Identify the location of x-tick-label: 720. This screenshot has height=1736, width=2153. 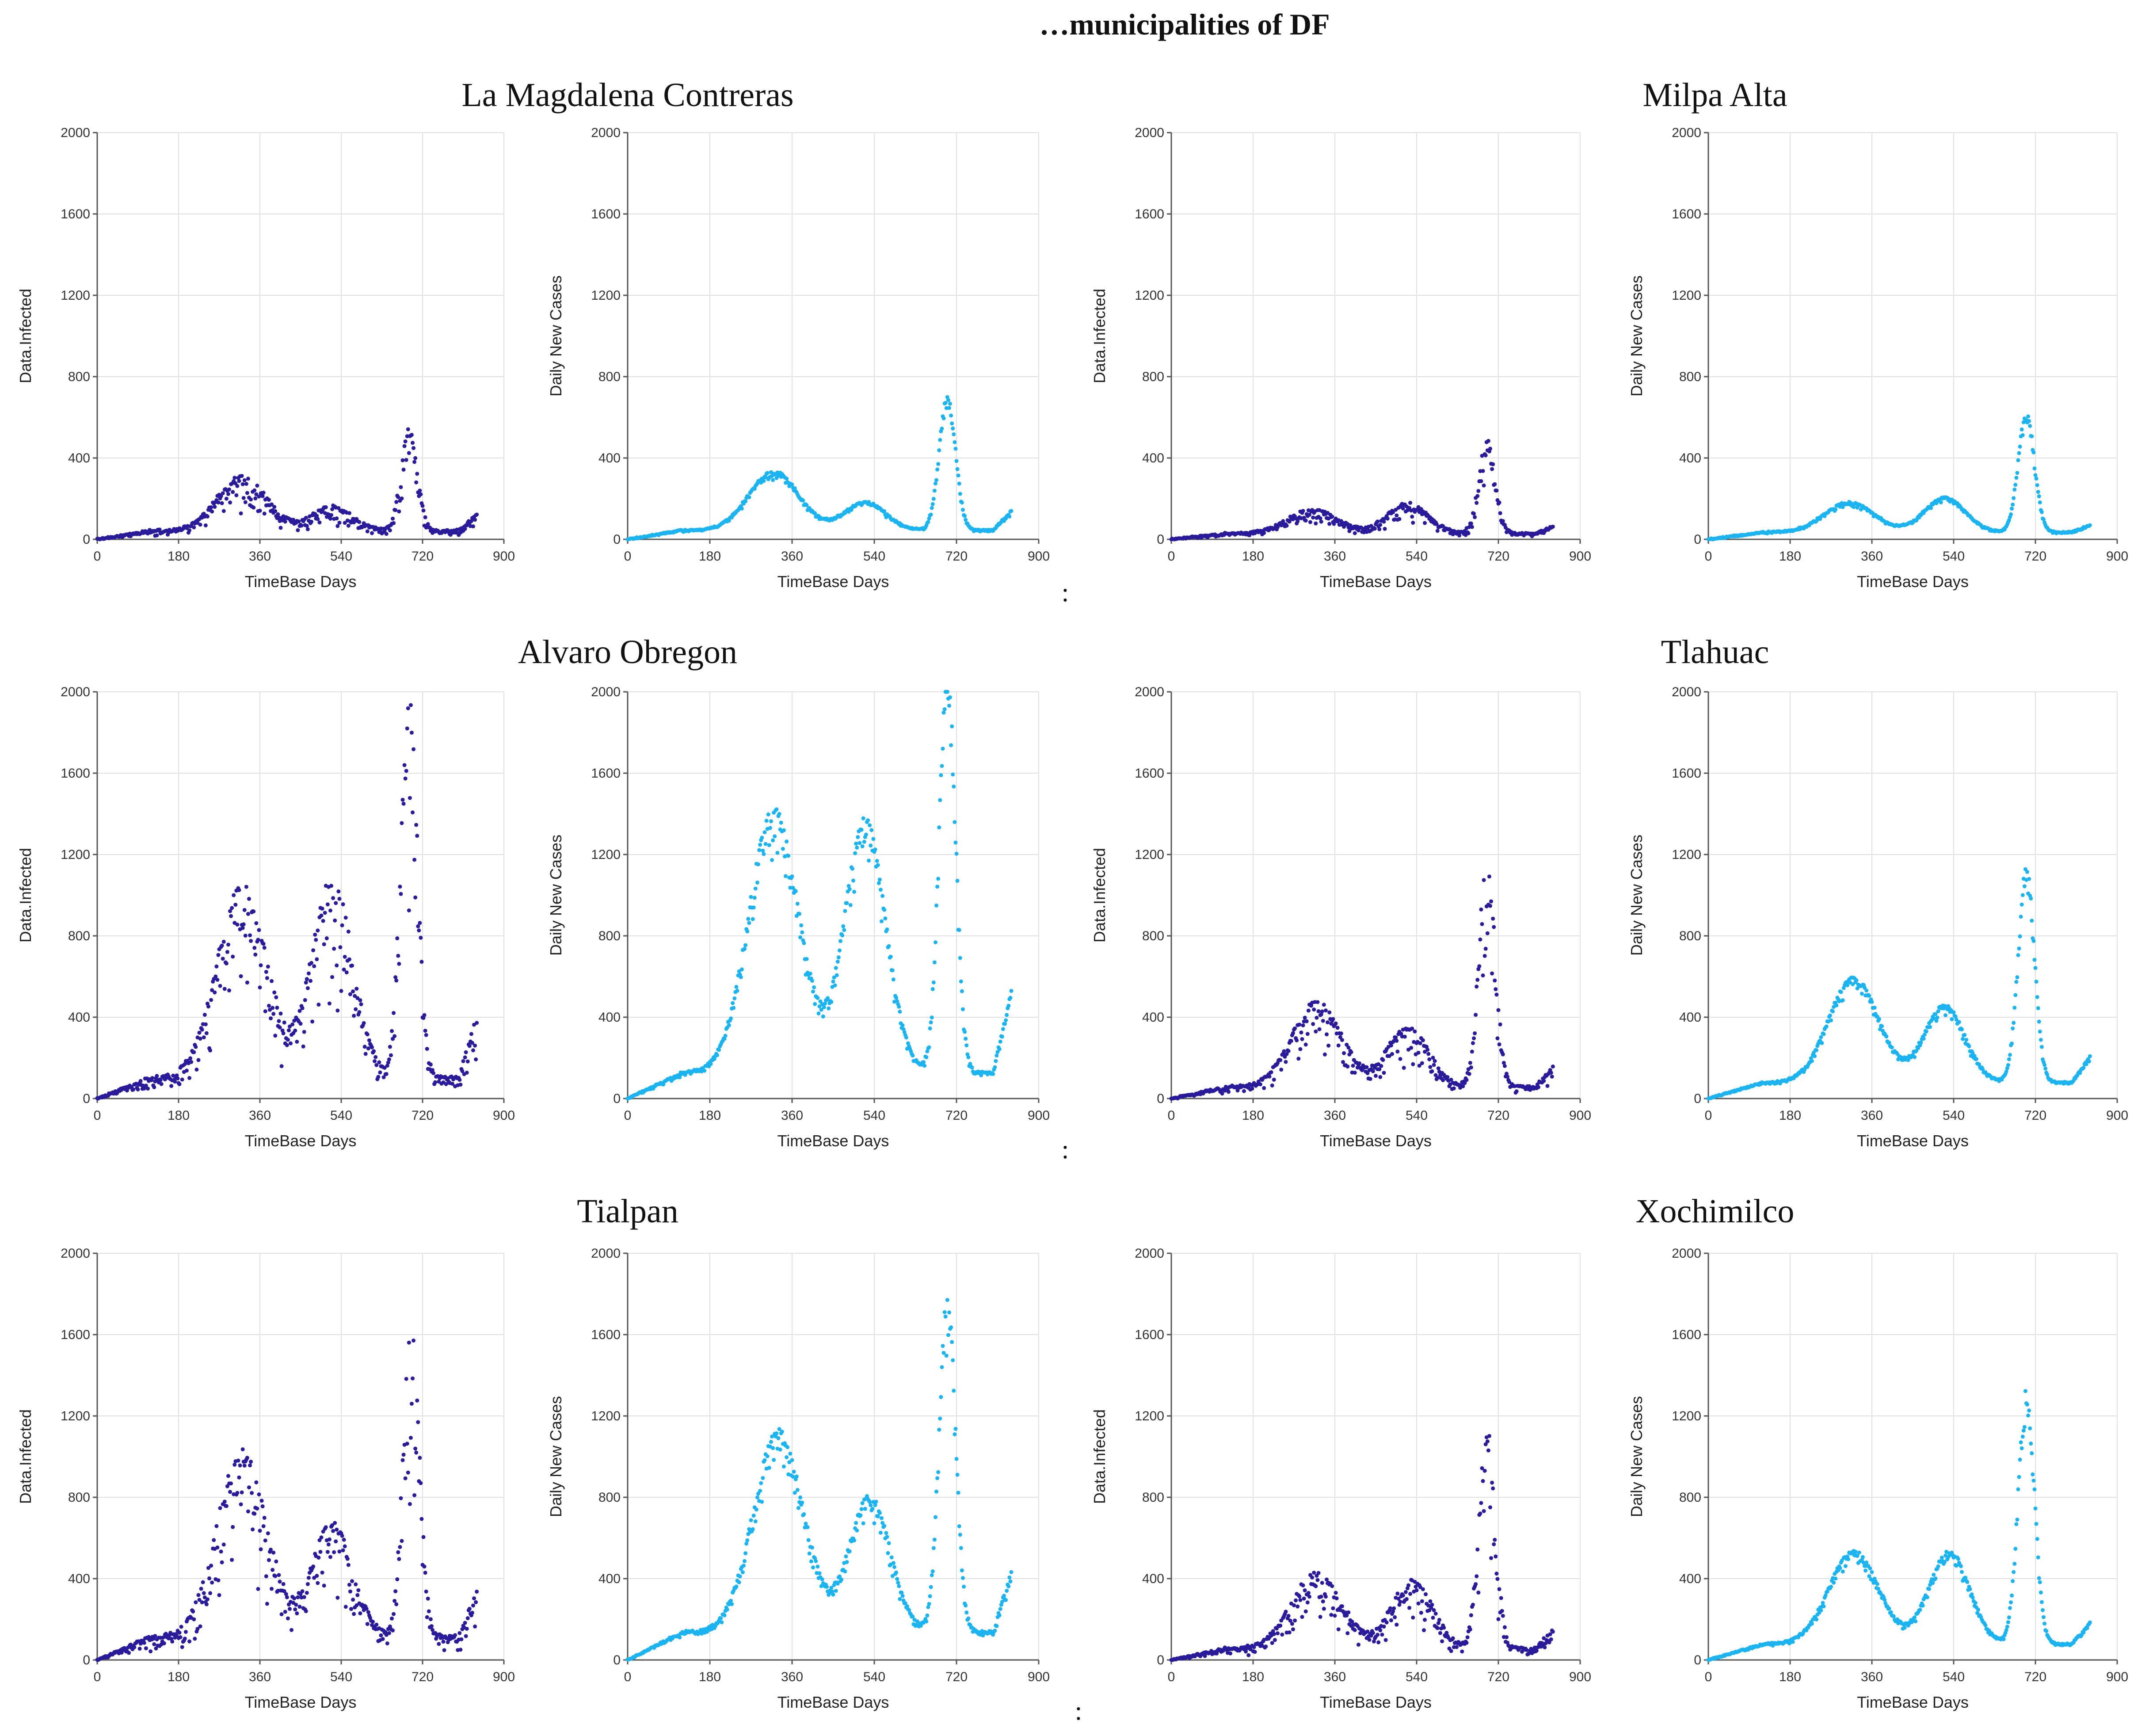
(1498, 556).